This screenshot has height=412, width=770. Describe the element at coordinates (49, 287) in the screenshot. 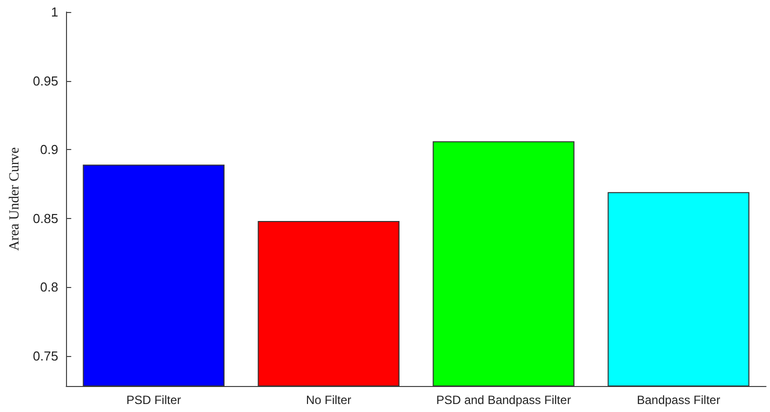

I see `y-tick-label: 0.8` at that location.